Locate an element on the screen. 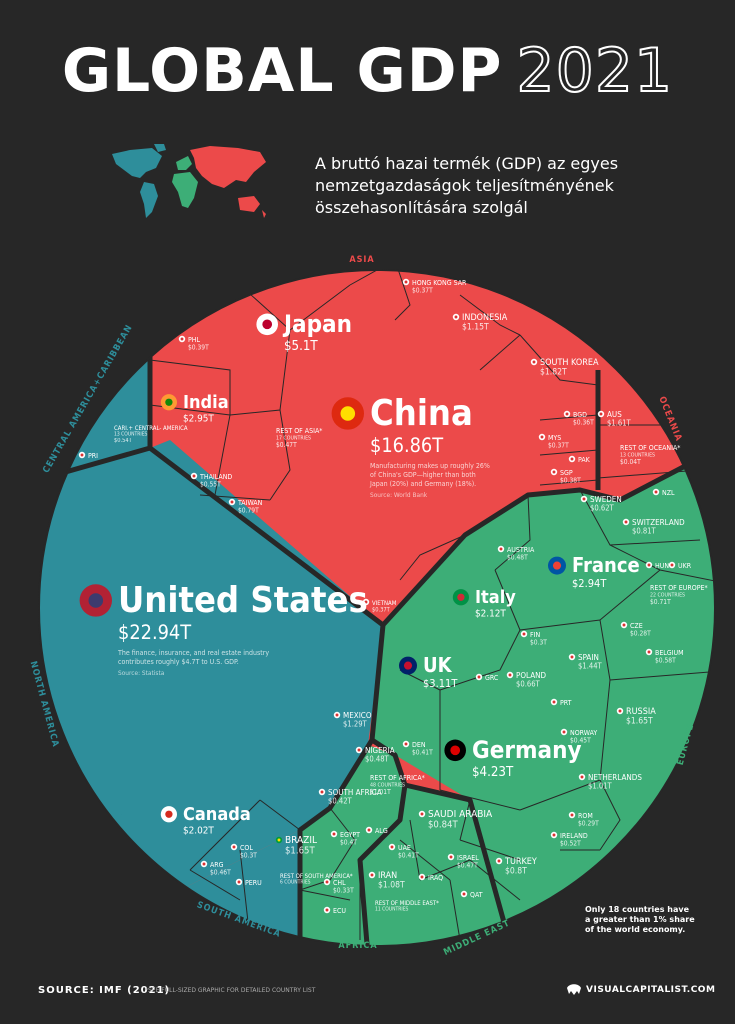 The width and height of the screenshot is (735, 1024). cell-israel: ISRAEL$0.47T is located at coordinates (463, 861).